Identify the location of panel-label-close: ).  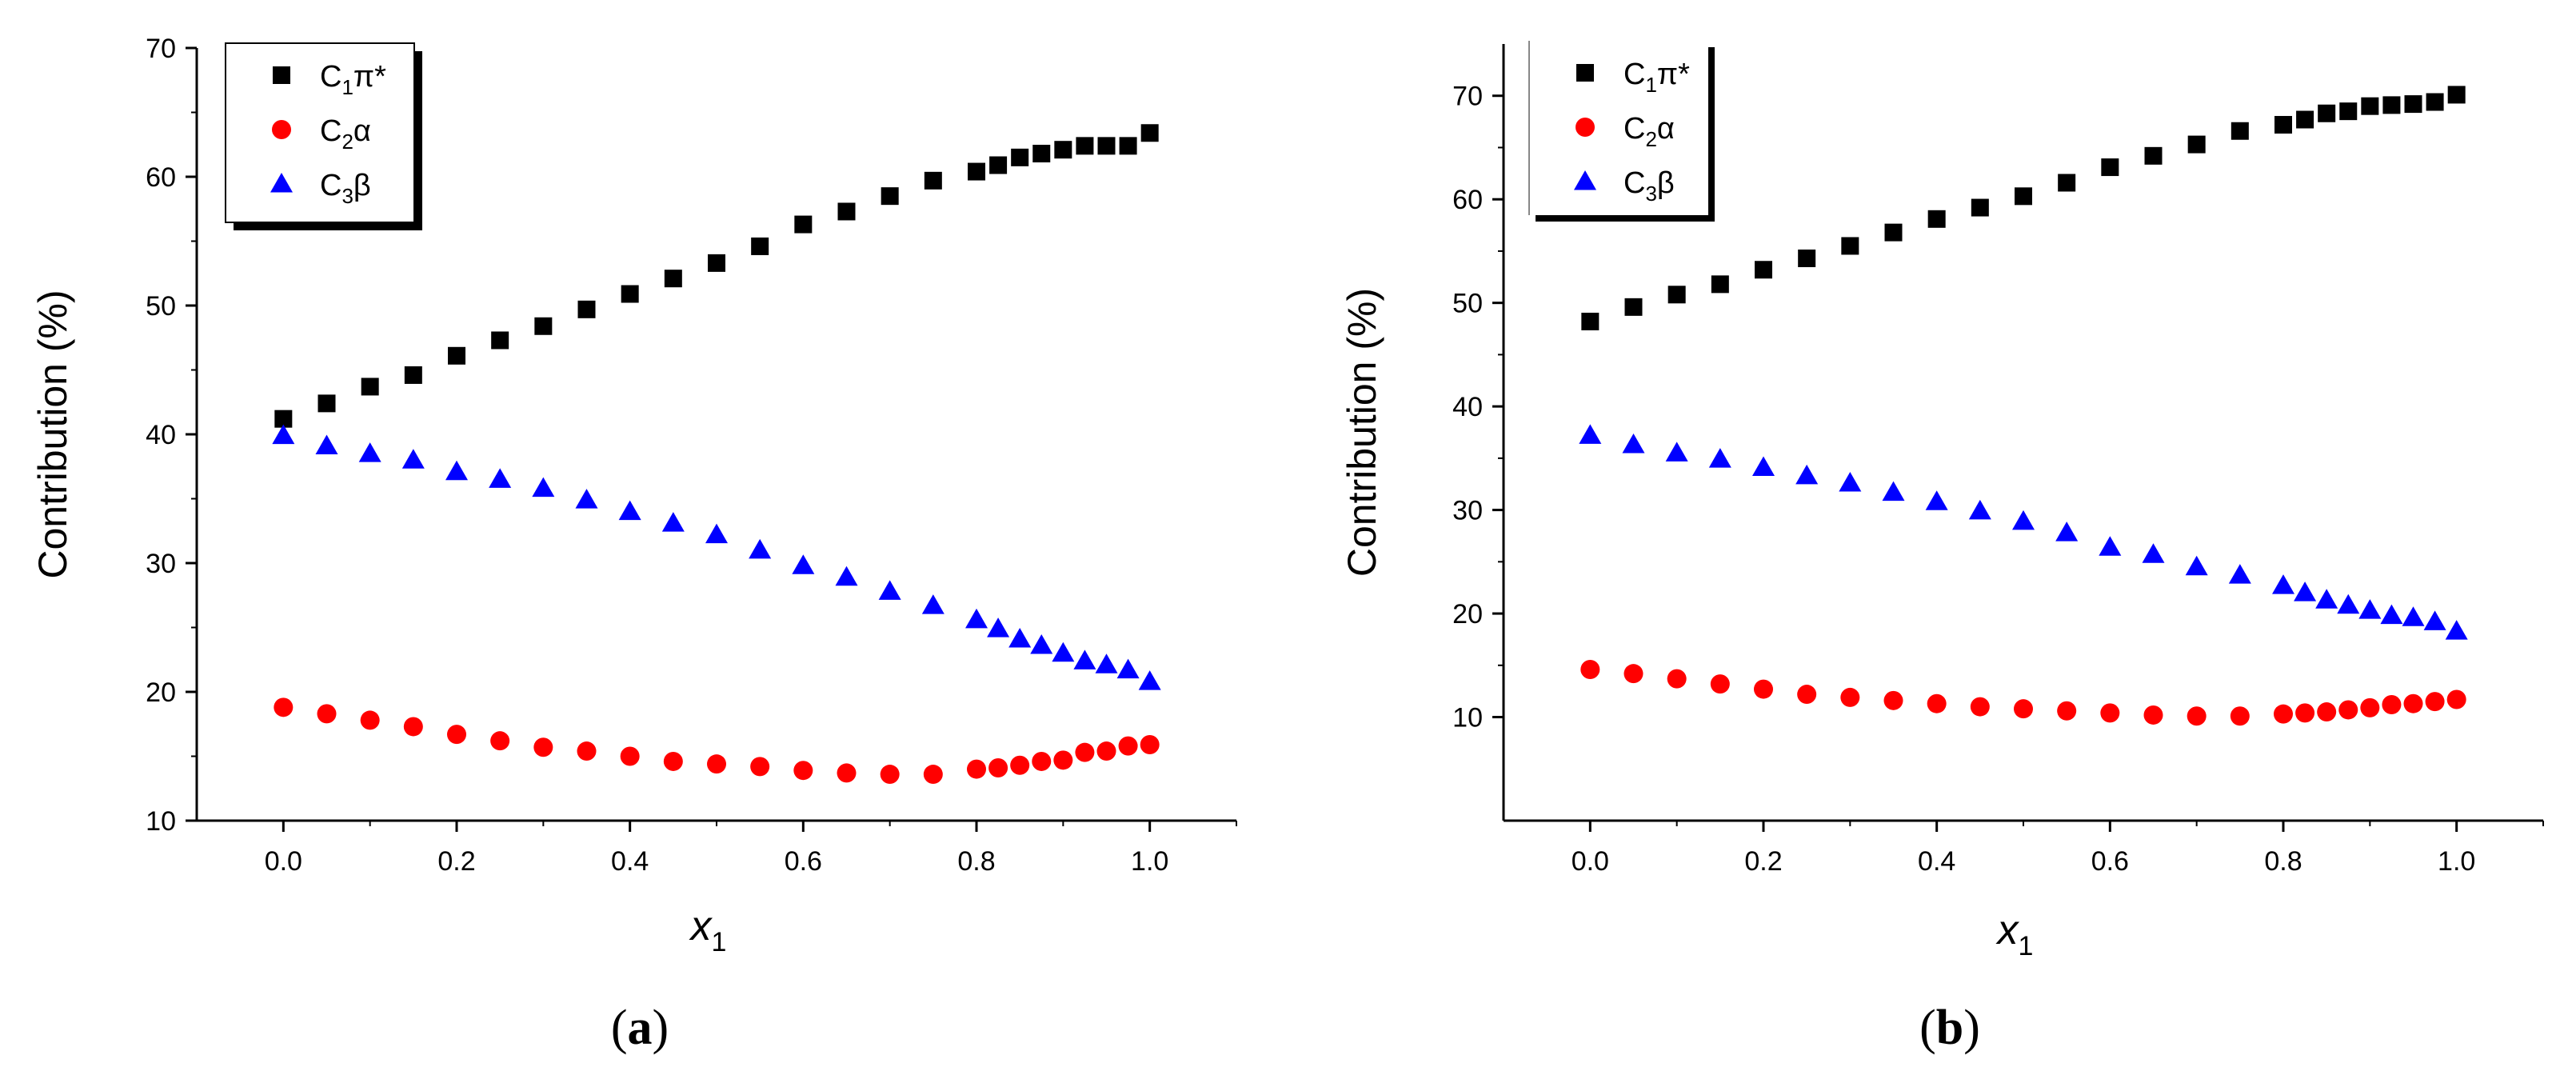
(661, 1028).